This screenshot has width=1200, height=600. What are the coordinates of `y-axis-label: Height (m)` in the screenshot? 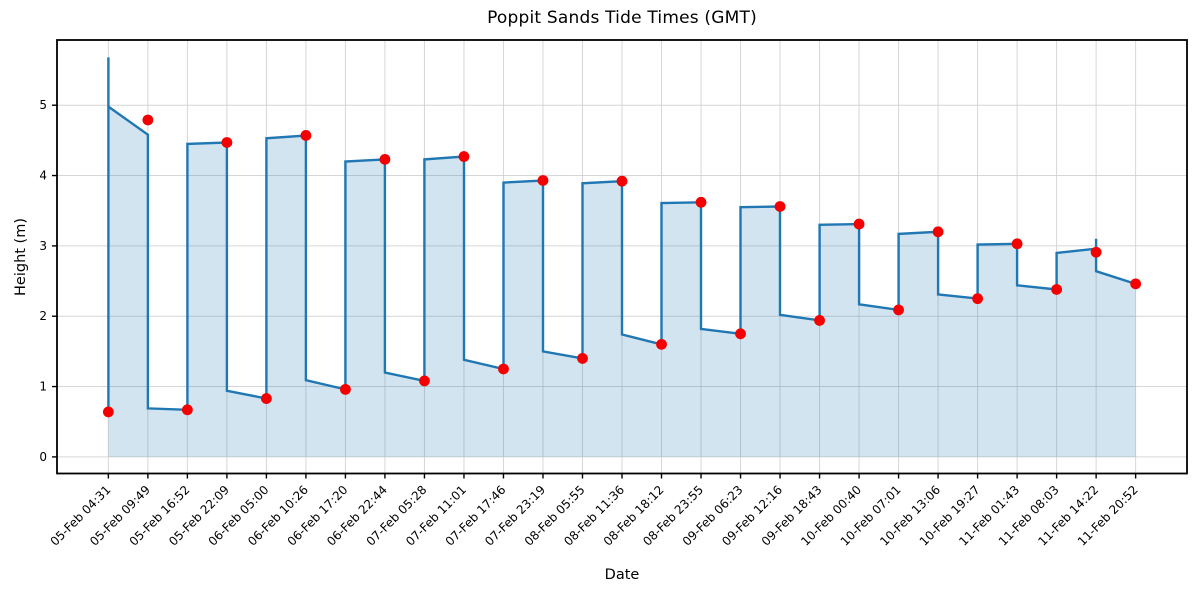 It's located at (21, 257).